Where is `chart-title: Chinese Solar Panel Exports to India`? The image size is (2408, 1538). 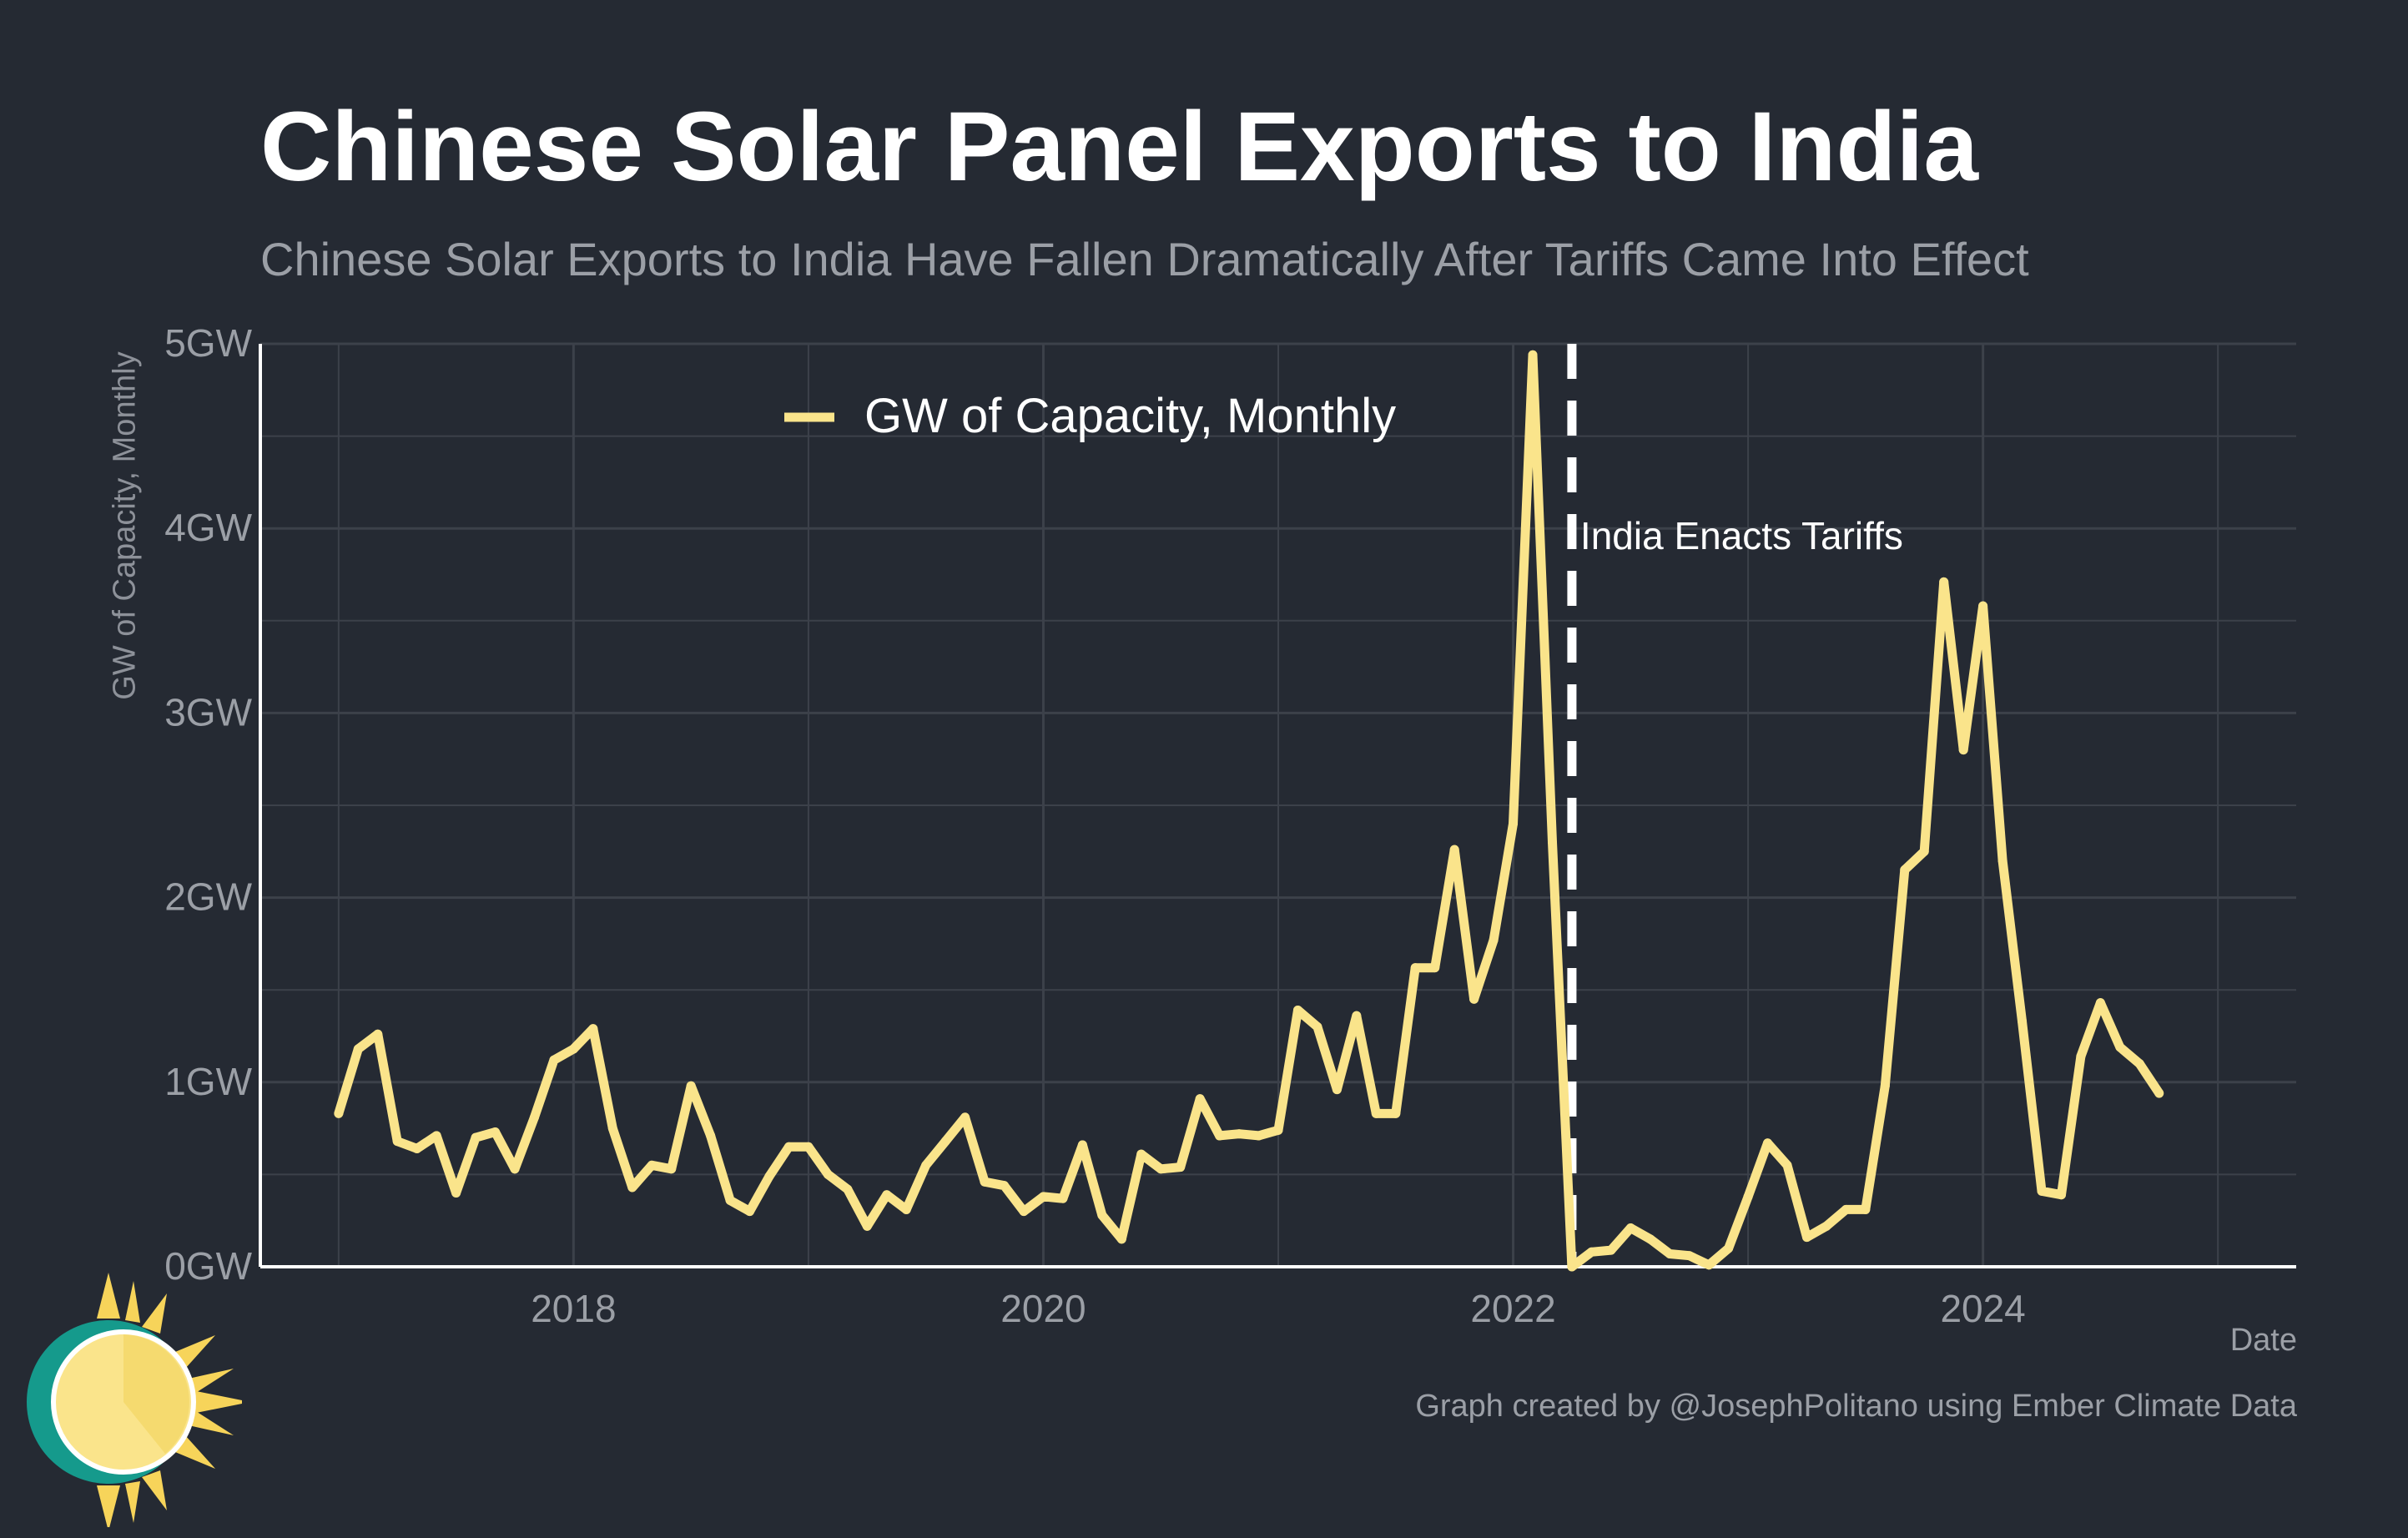 chart-title: Chinese Solar Panel Exports to India is located at coordinates (1119, 147).